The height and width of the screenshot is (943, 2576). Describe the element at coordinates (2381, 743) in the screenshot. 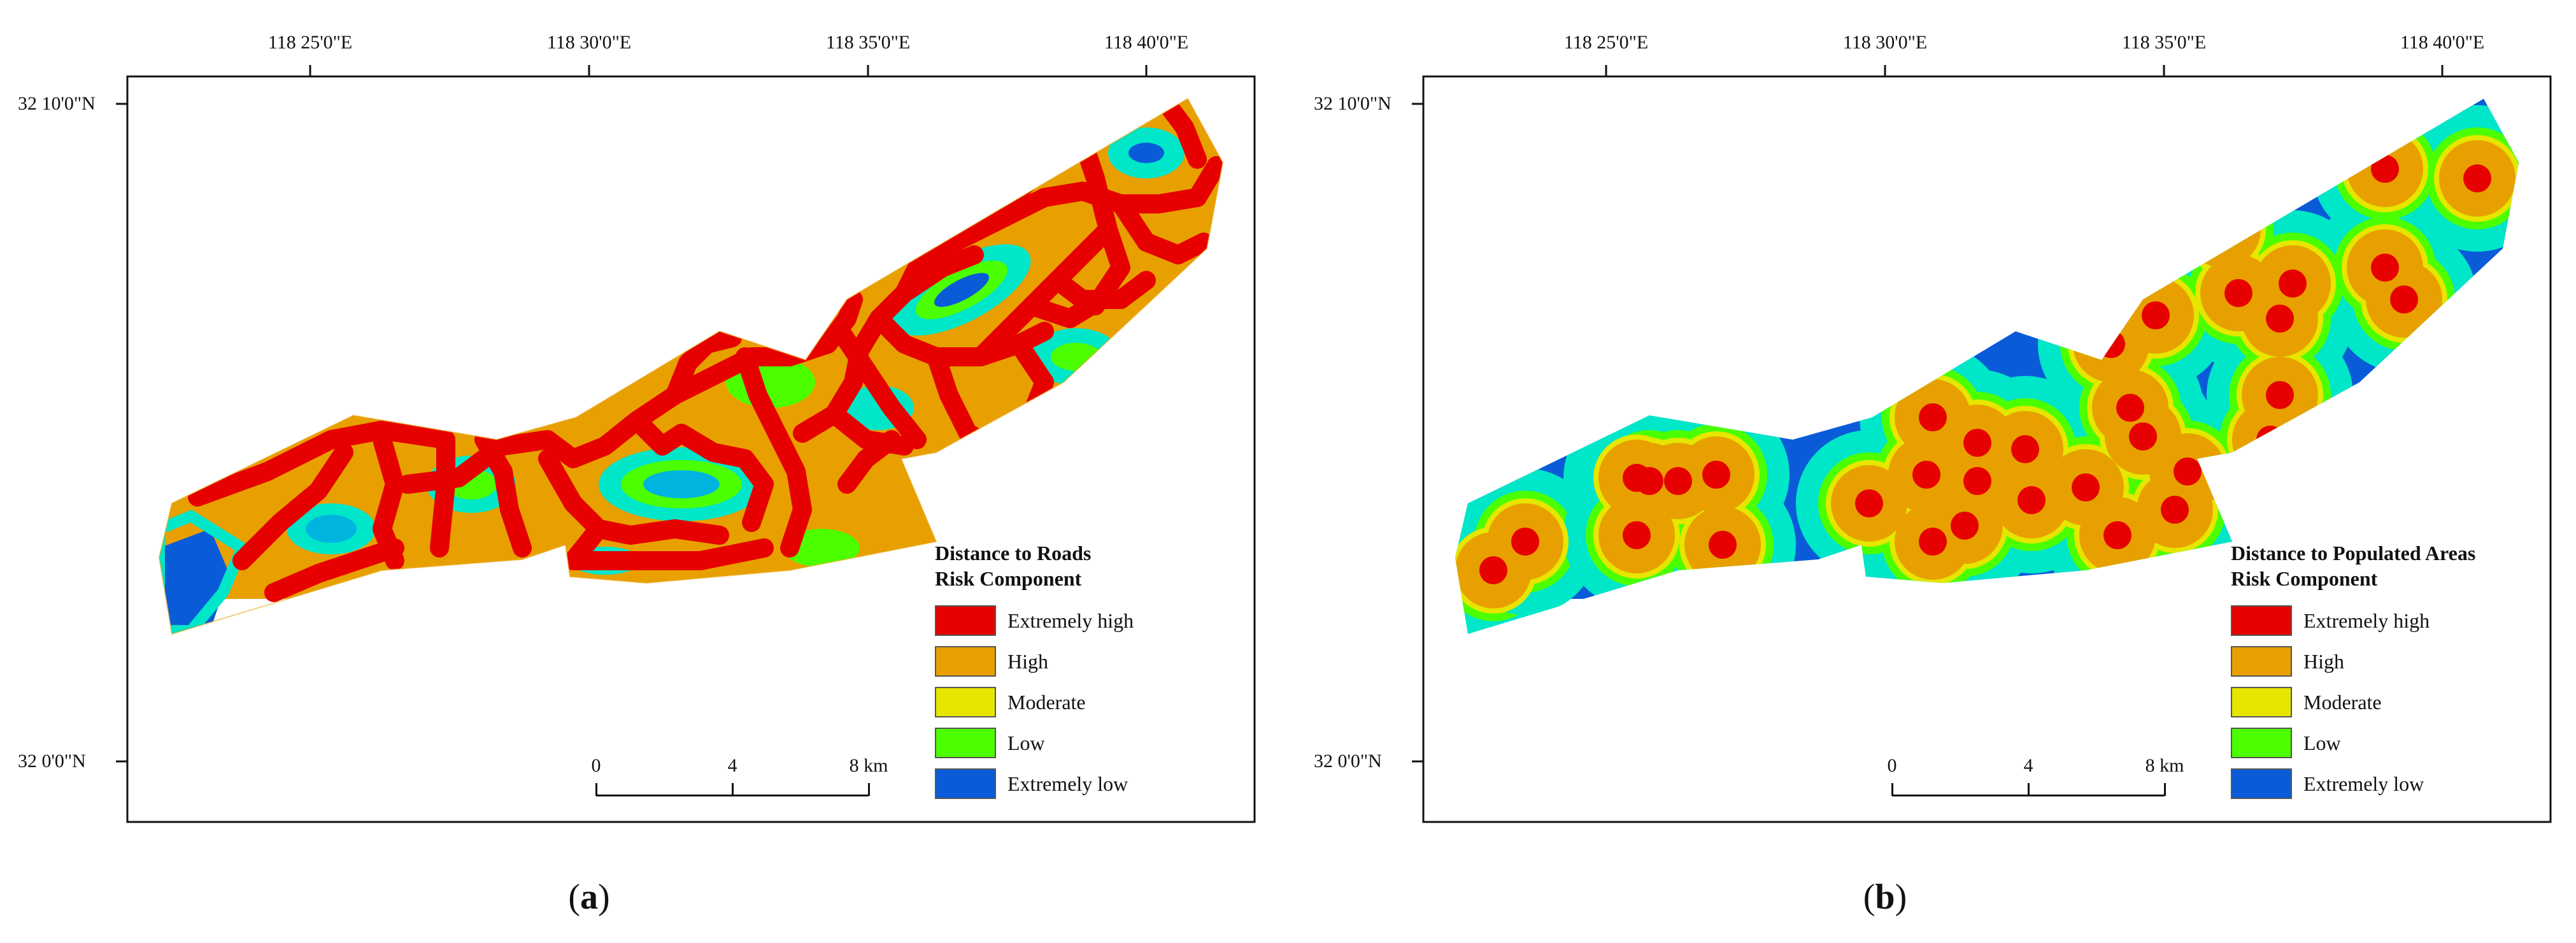

I see `legend-b-item-low: Low` at that location.